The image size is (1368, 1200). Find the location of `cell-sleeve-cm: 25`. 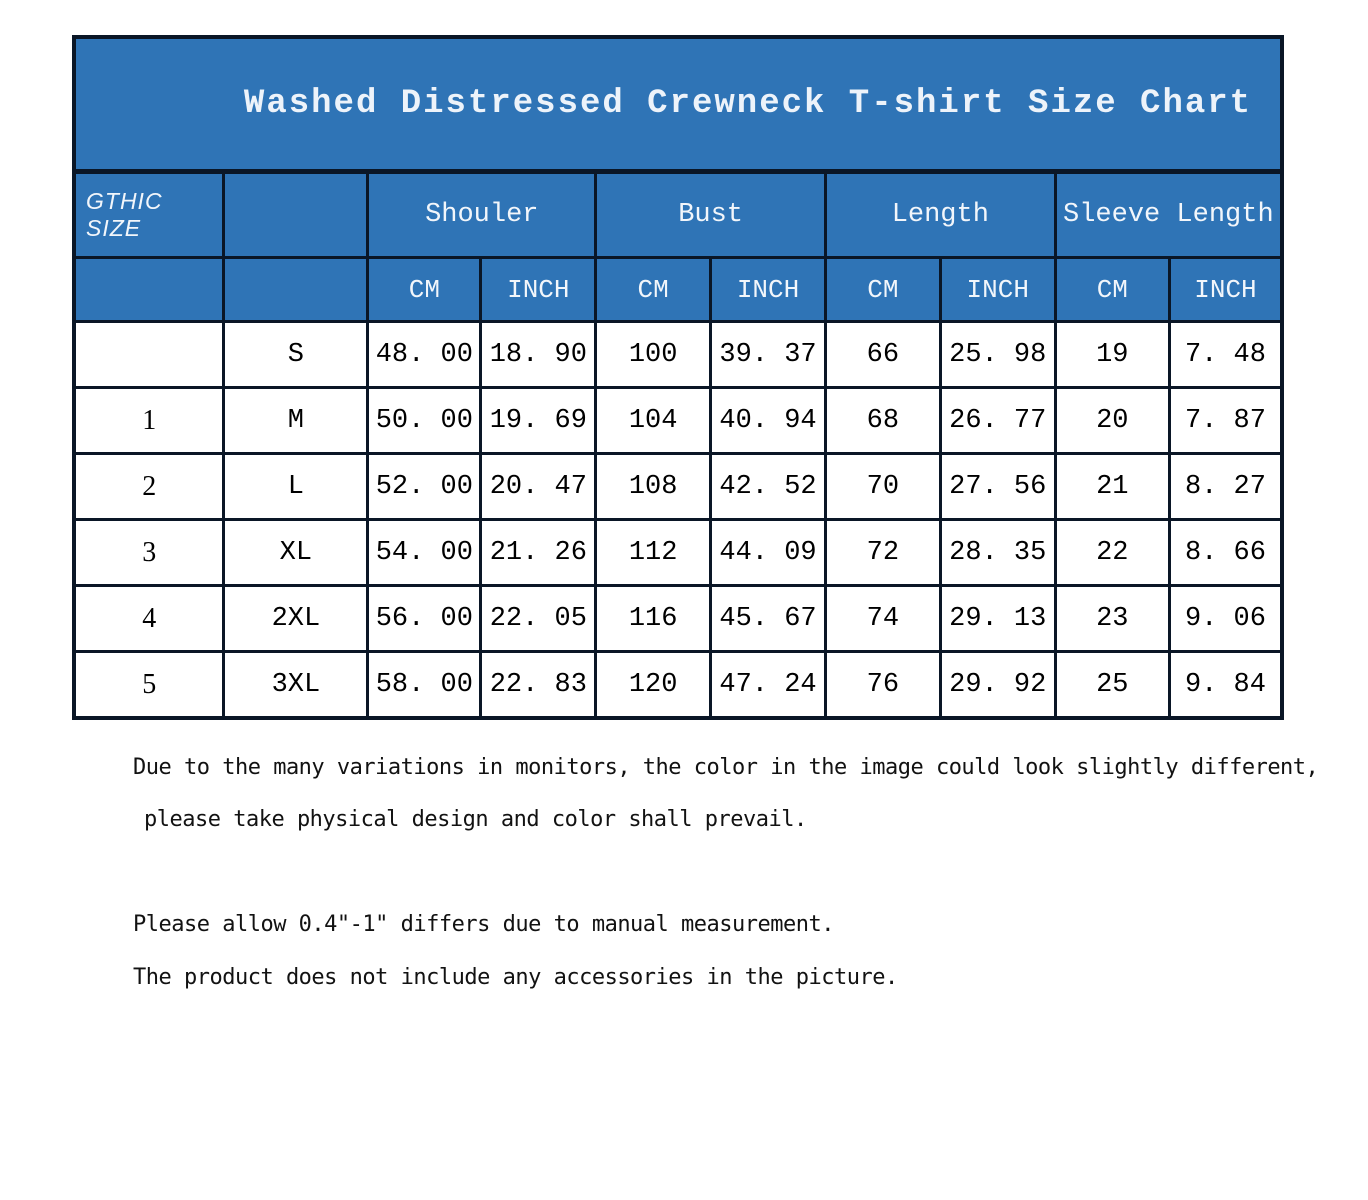

cell-sleeve-cm: 25 is located at coordinates (1112, 685).